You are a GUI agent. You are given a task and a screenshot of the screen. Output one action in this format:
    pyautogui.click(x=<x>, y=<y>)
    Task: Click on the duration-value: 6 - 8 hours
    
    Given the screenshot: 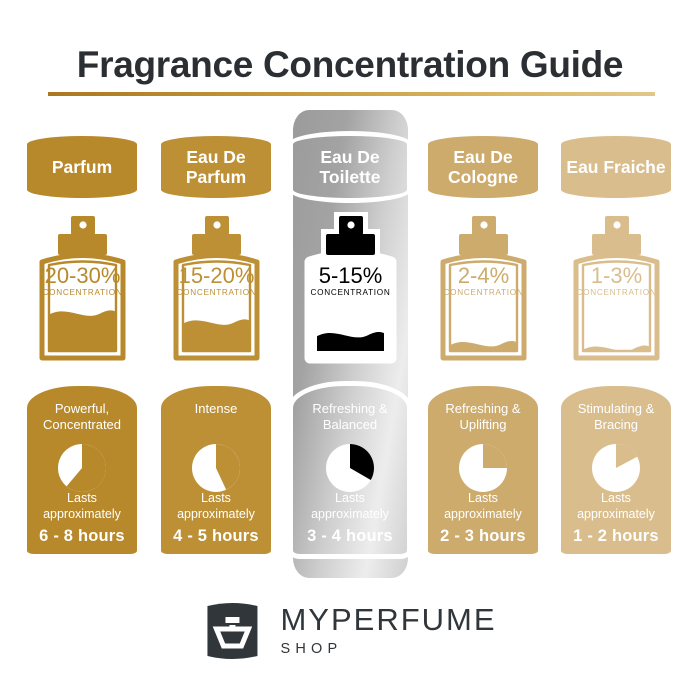 What is the action you would take?
    pyautogui.click(x=82, y=536)
    